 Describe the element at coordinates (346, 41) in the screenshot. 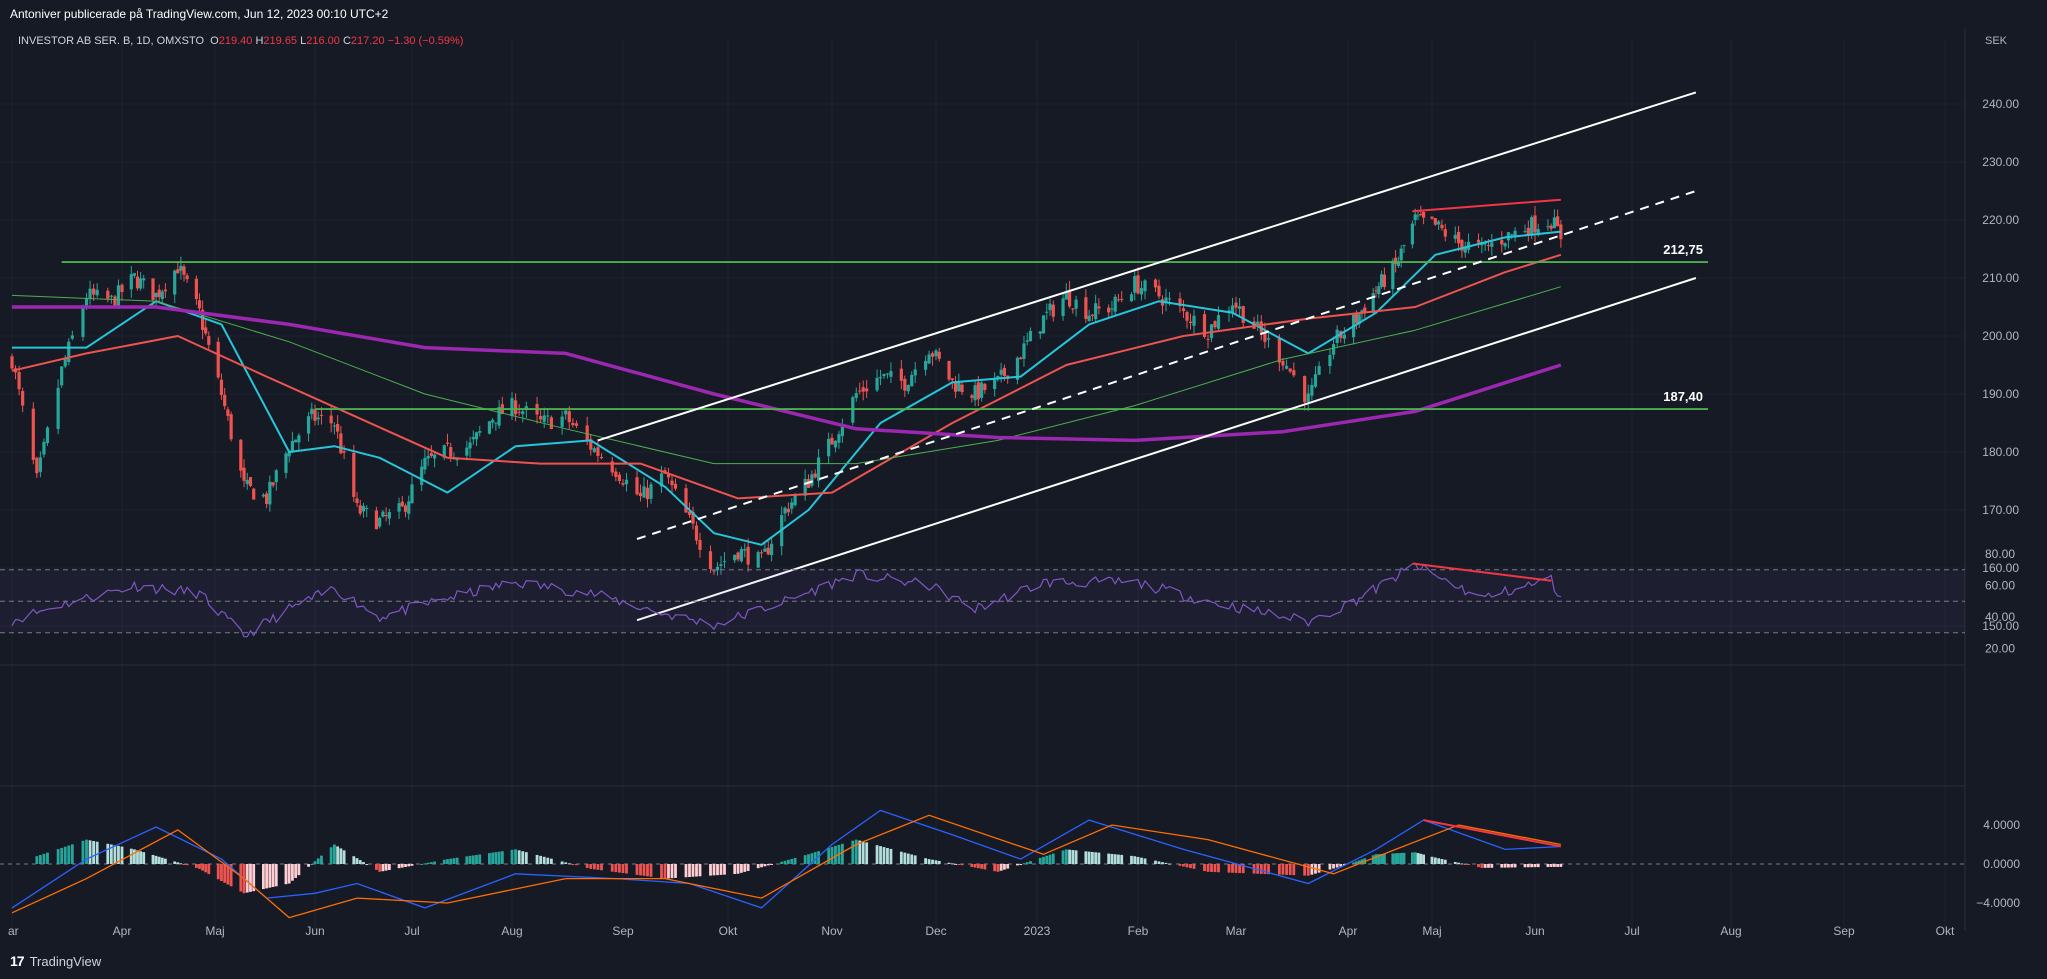

I see `close-label: C` at that location.